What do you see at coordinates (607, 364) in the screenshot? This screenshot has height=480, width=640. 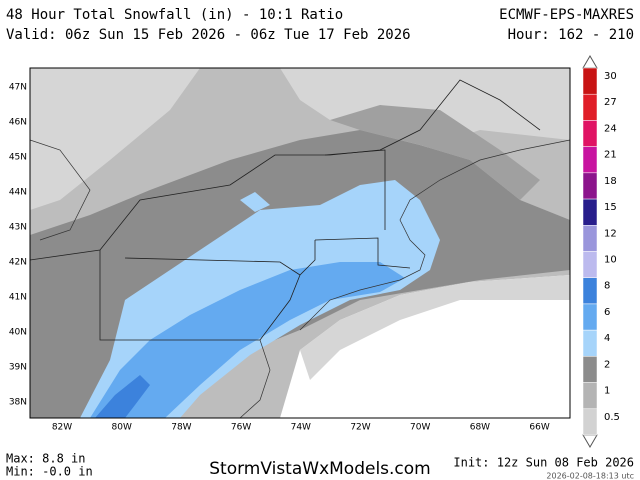 I see `colorbar-label: 2` at bounding box center [607, 364].